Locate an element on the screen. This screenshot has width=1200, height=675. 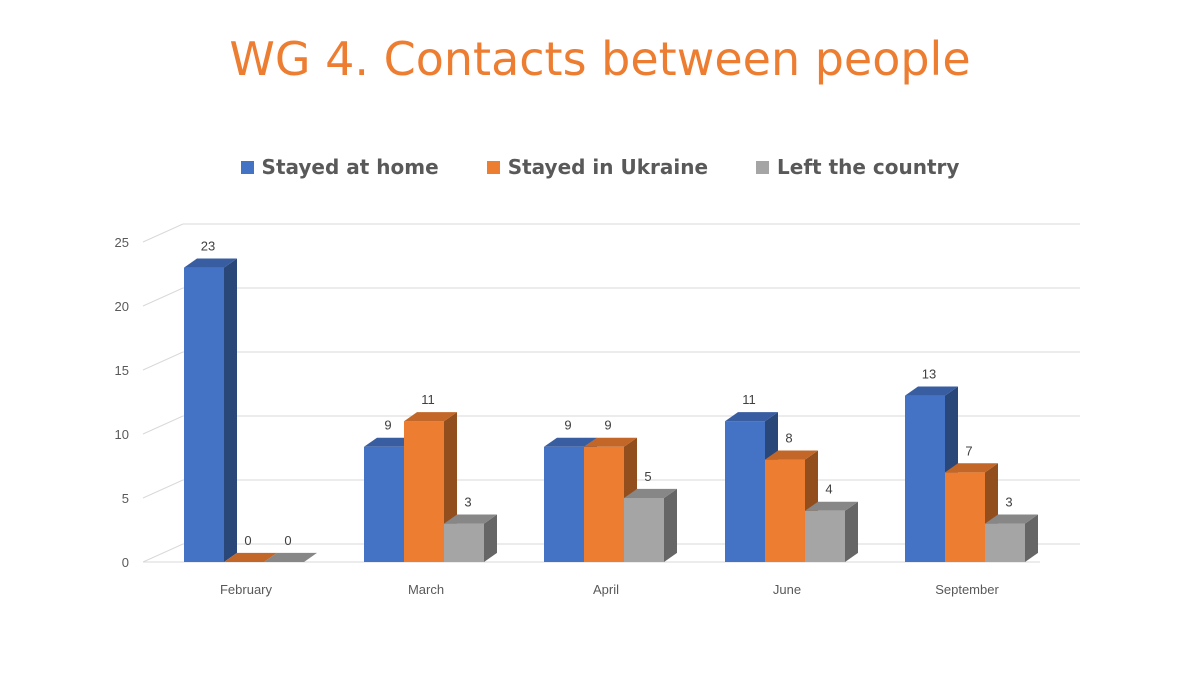
y-tick-label: 15 is located at coordinates (122, 370).